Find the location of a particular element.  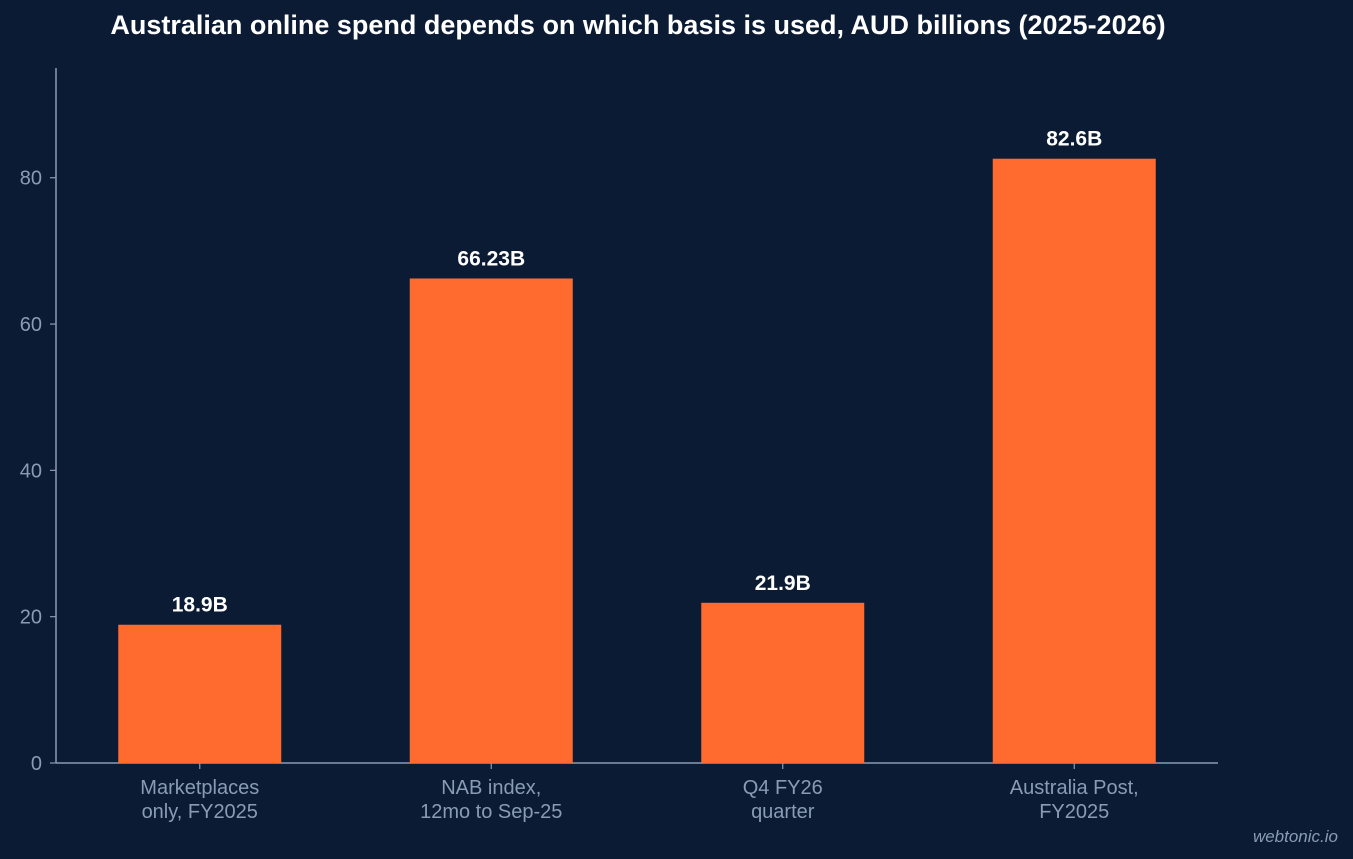

x-tick-label: Australia Post, is located at coordinates (1074, 788).